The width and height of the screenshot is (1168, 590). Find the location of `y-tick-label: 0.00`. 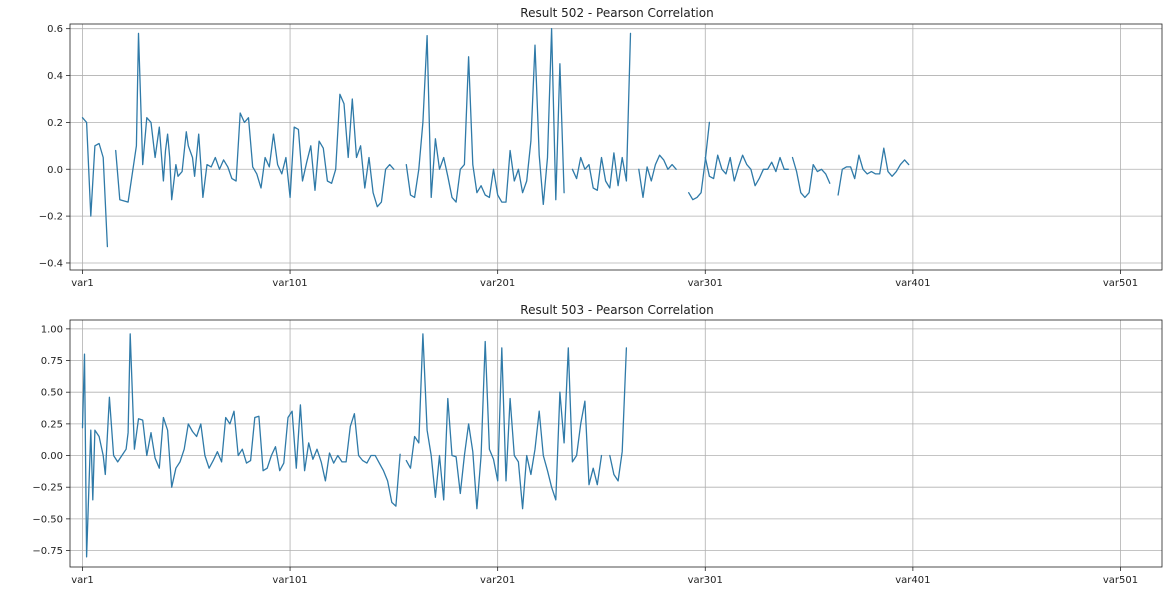

y-tick-label: 0.00 is located at coordinates (52, 456).